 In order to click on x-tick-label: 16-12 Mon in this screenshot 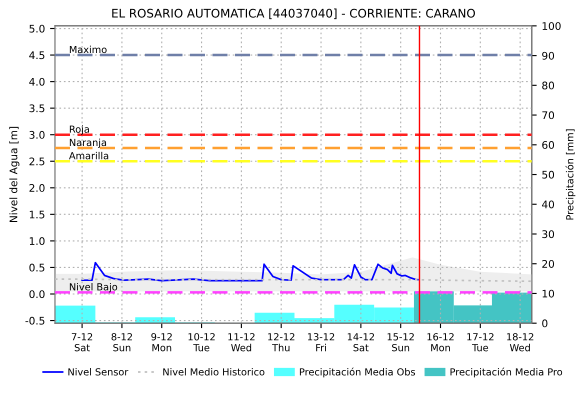, I will do `click(440, 342)`.